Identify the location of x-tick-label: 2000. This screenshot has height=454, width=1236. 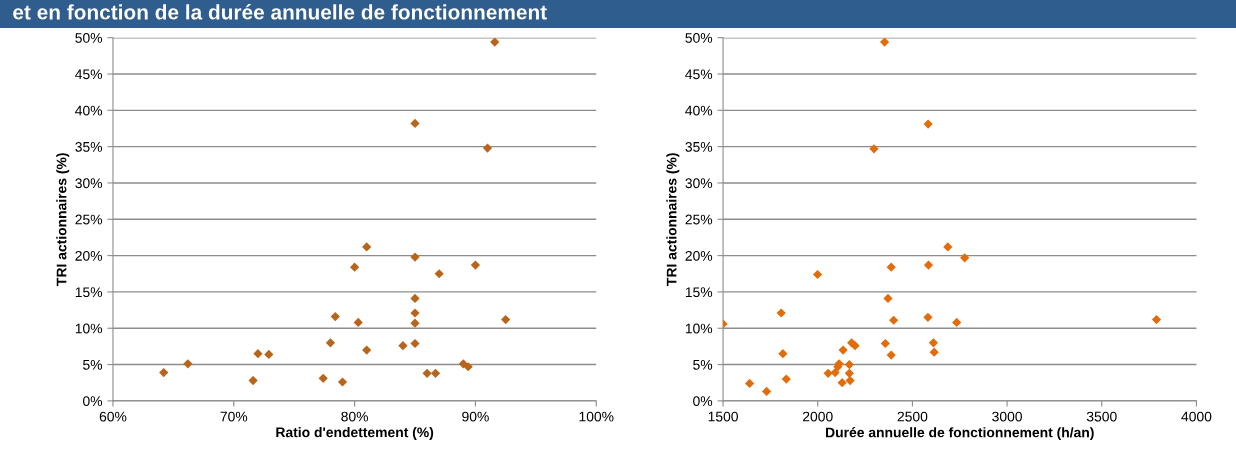
(817, 416).